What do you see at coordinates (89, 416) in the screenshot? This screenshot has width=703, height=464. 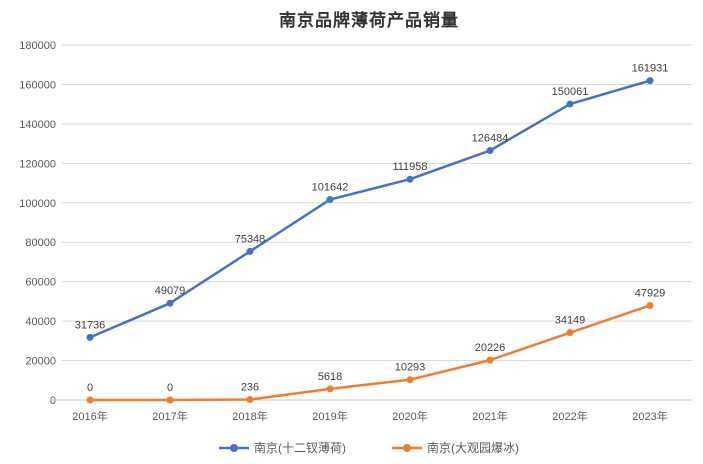 I see `x-axis-tick-label: 2016年` at bounding box center [89, 416].